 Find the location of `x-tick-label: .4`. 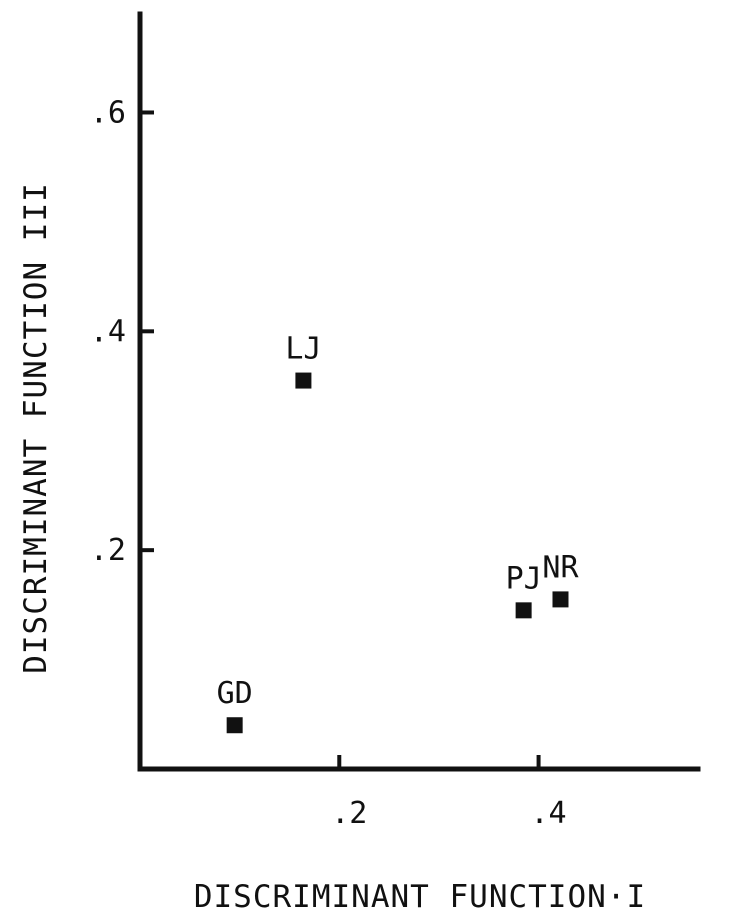

x-tick-label: .4 is located at coordinates (549, 813).